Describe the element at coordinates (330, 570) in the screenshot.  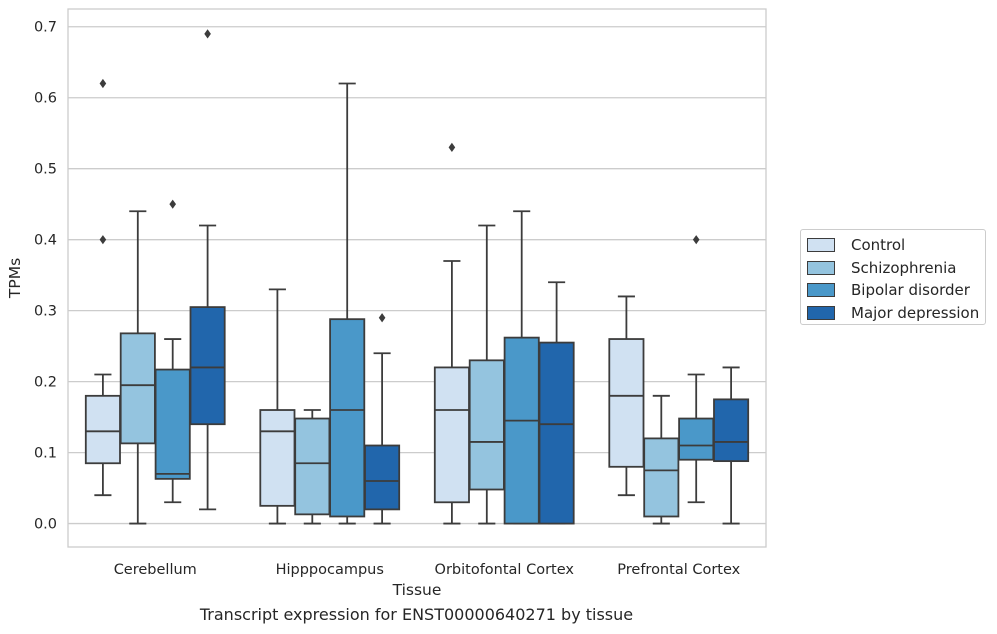
I see `x-tick-label-hipppocampus: Hipppocampus` at that location.